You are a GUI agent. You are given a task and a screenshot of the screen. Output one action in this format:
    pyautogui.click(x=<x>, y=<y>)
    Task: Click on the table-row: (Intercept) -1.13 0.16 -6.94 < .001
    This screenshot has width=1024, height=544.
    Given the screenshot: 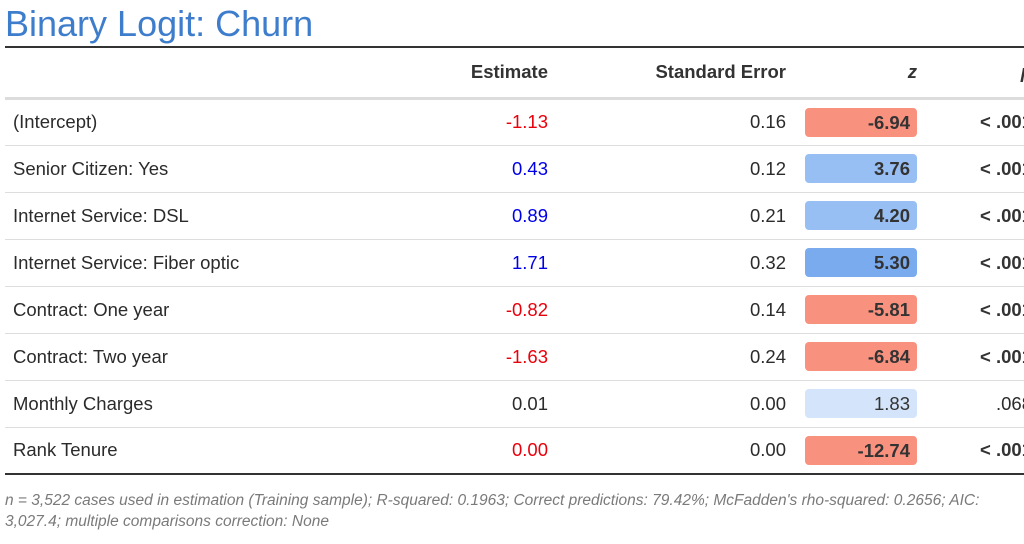 What is the action you would take?
    pyautogui.click(x=514, y=121)
    